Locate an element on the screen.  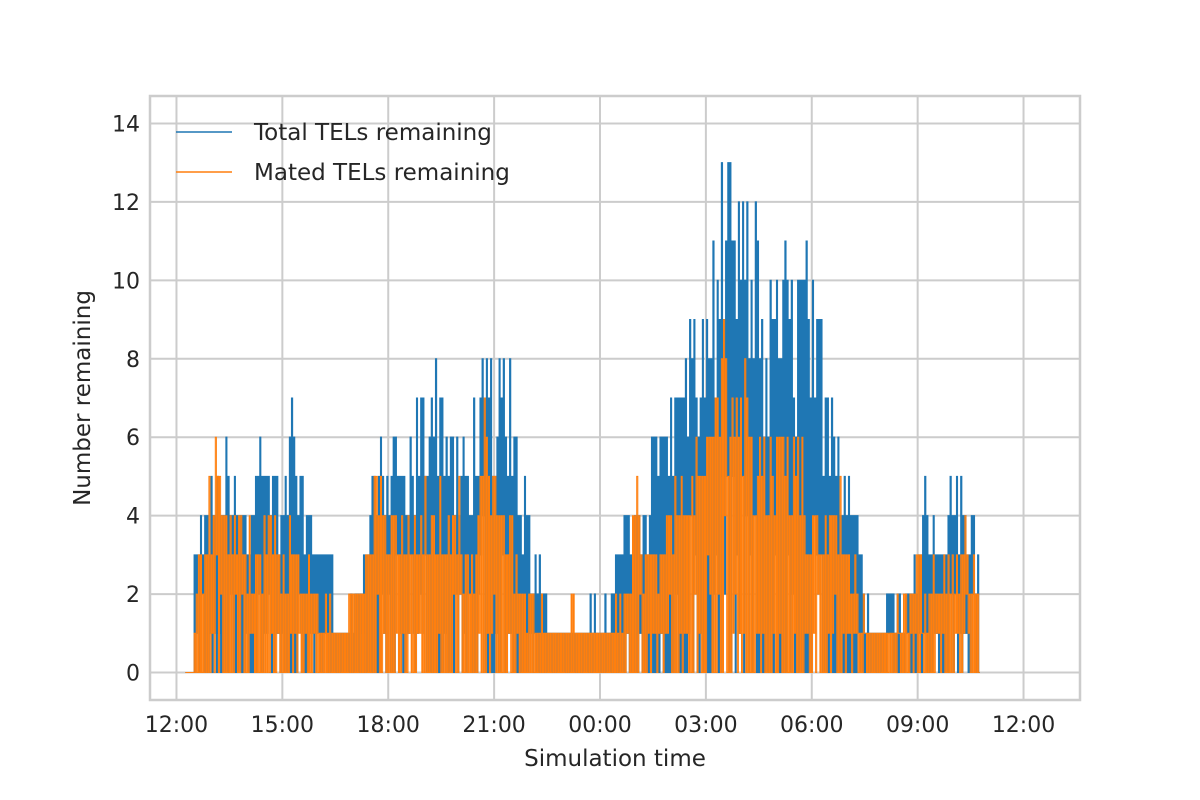
y-axis: 0 2 4 6 8 10 12 14 is located at coordinates (126, 399).